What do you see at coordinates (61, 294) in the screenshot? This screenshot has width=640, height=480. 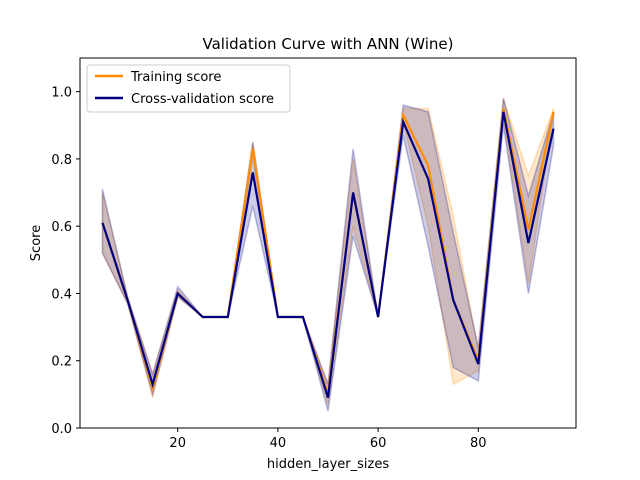 I see `y-tick-label: 0.4` at bounding box center [61, 294].